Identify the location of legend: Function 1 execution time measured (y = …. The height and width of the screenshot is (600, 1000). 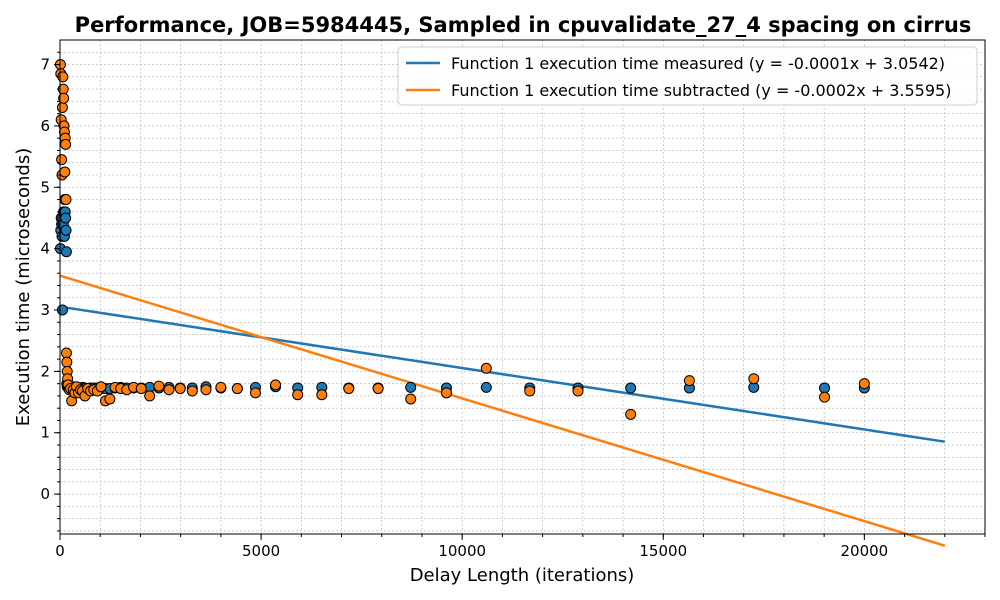
(687, 76).